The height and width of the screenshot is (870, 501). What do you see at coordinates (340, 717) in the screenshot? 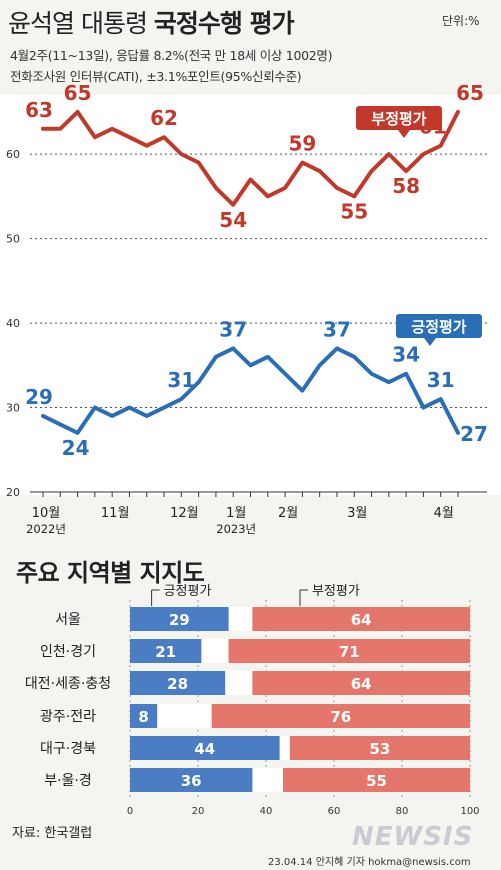
I see `negative-value-label: 76` at bounding box center [340, 717].